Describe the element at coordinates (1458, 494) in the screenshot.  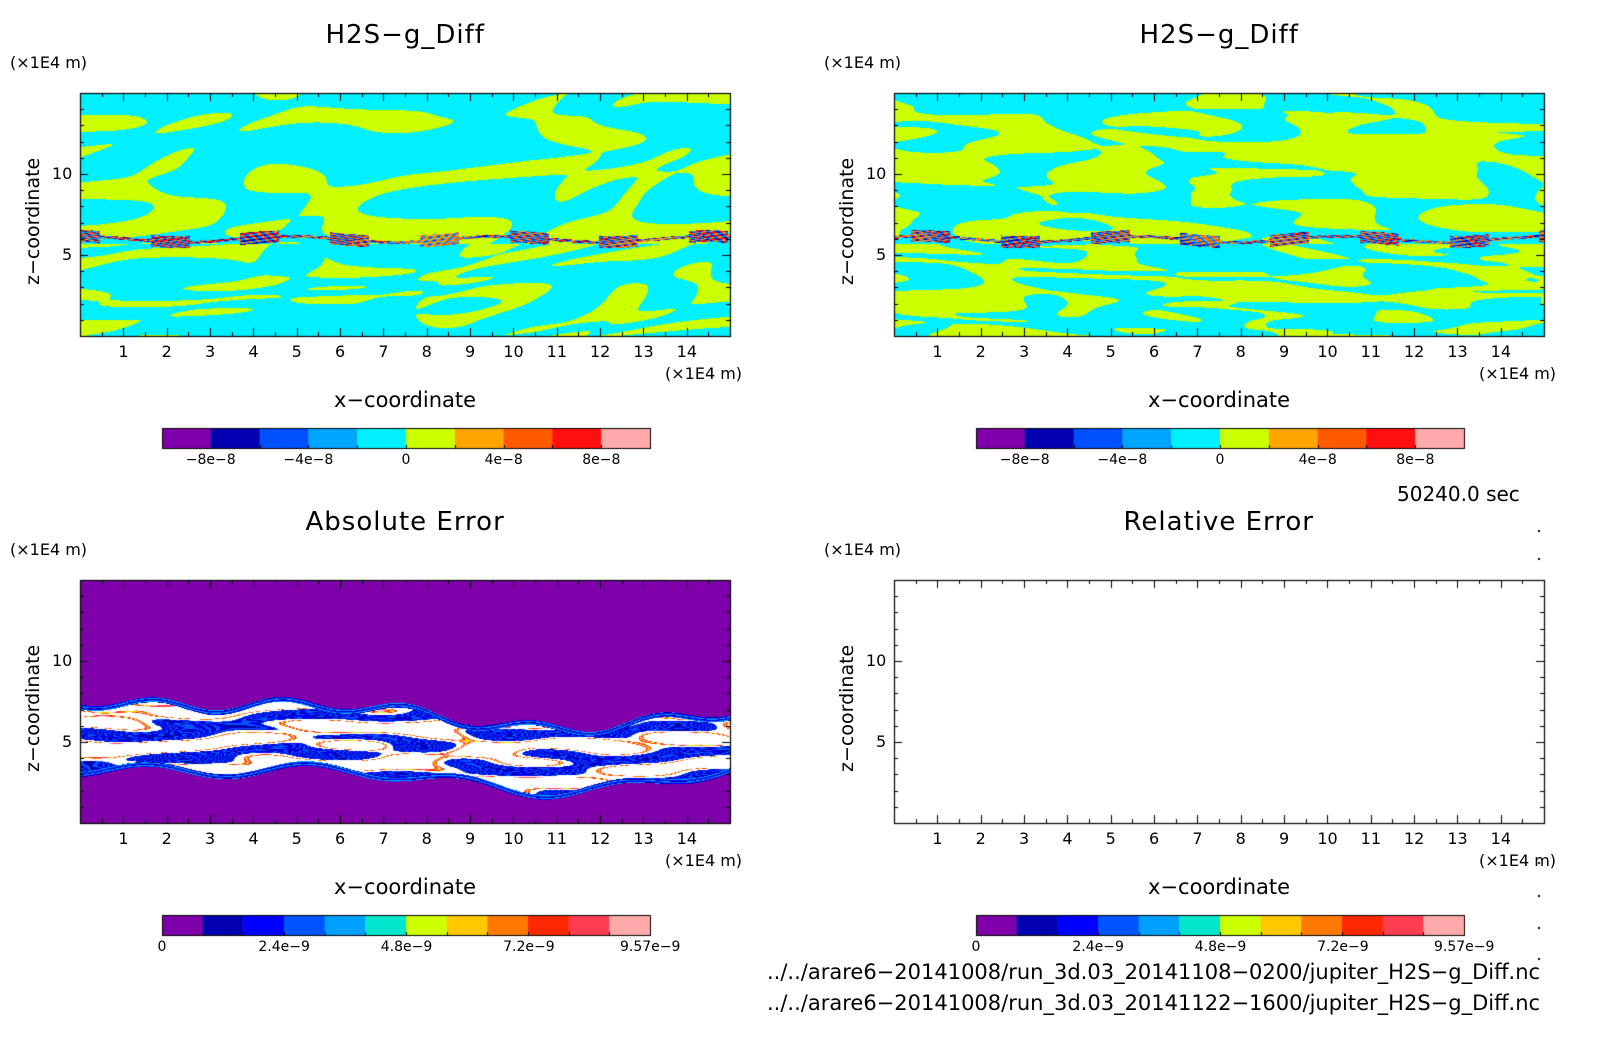
I see `time-label: 50240.0 sec` at that location.